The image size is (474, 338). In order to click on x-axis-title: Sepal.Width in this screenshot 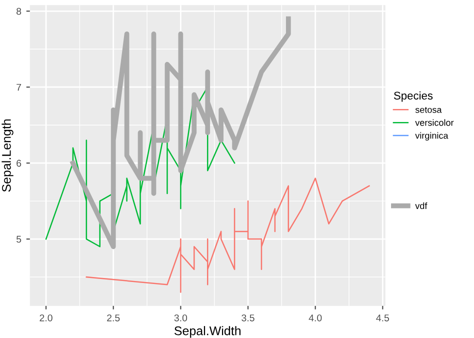, I will do `click(207, 332)`.